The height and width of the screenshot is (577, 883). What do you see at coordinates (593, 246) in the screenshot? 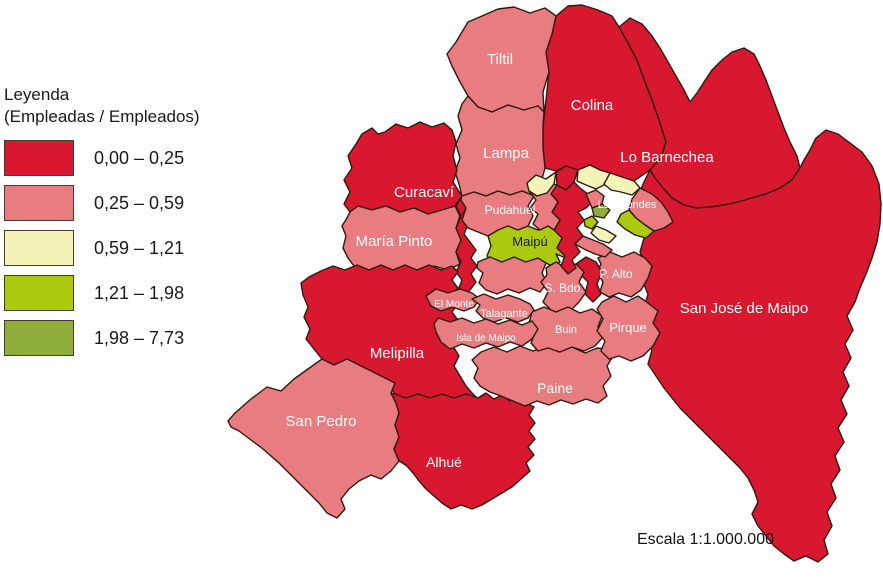
I see `comuna-la-florida-area-shape` at bounding box center [593, 246].